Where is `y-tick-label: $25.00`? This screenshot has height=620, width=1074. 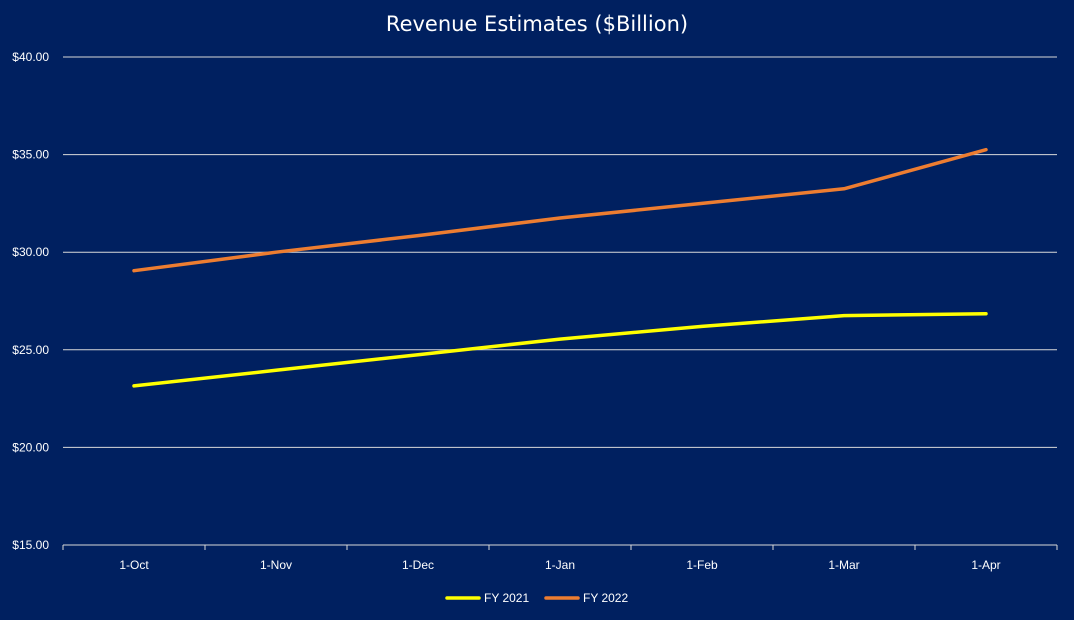 y-tick-label: $25.00 is located at coordinates (30, 350).